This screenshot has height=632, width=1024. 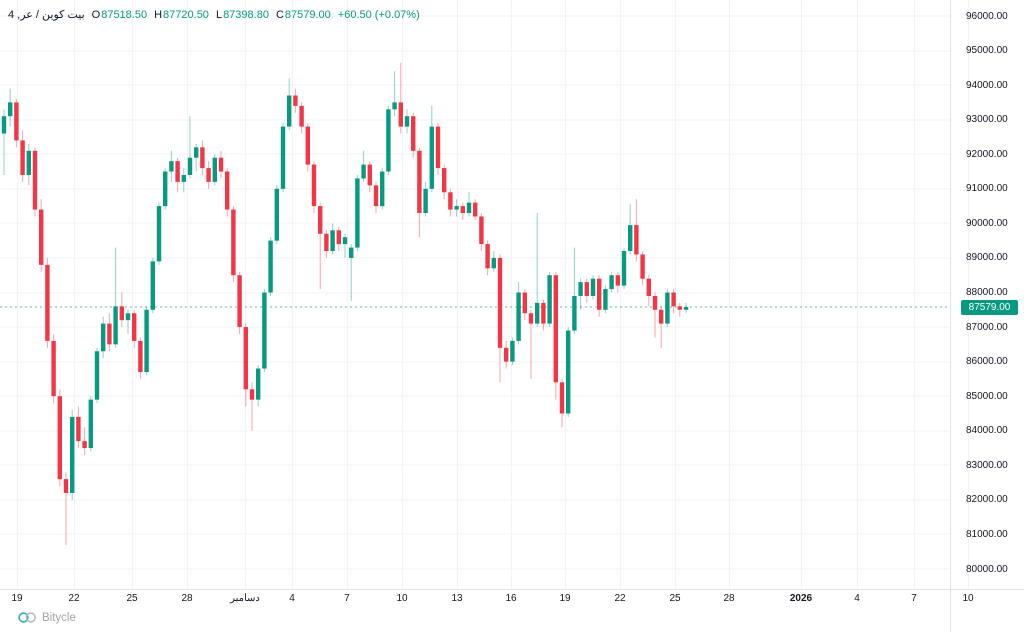 I want to click on price-tick-label: 82000.00, so click(x=987, y=500).